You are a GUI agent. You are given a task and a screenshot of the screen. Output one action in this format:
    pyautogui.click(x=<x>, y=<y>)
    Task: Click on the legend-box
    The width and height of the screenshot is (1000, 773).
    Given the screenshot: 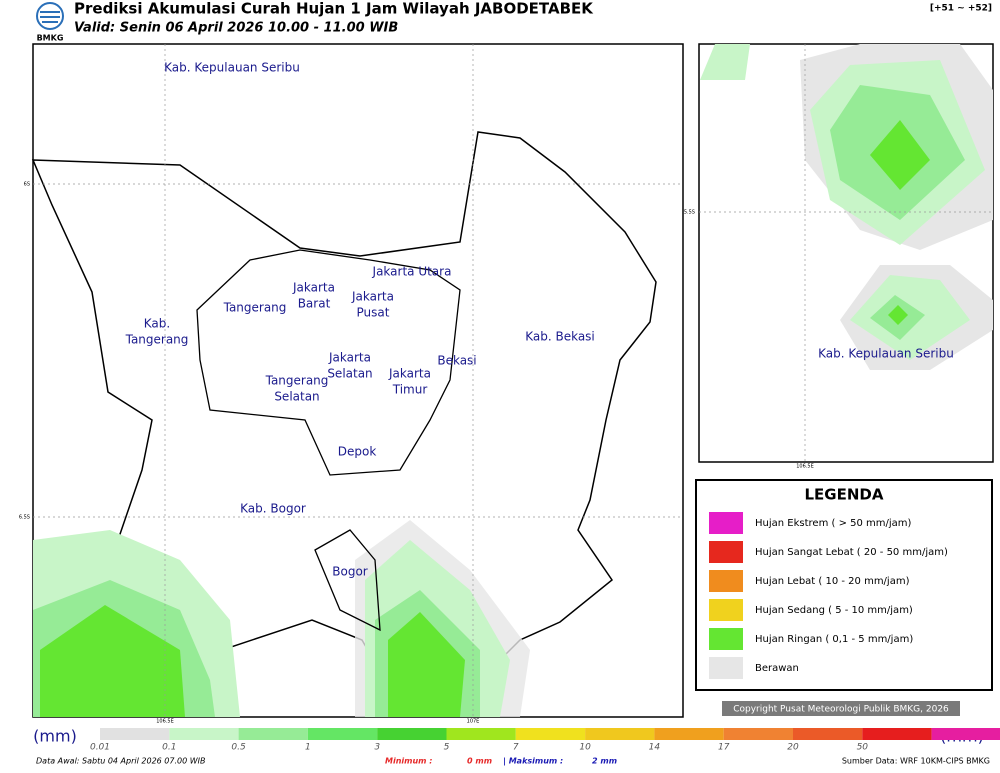 What is the action you would take?
    pyautogui.click(x=844, y=585)
    